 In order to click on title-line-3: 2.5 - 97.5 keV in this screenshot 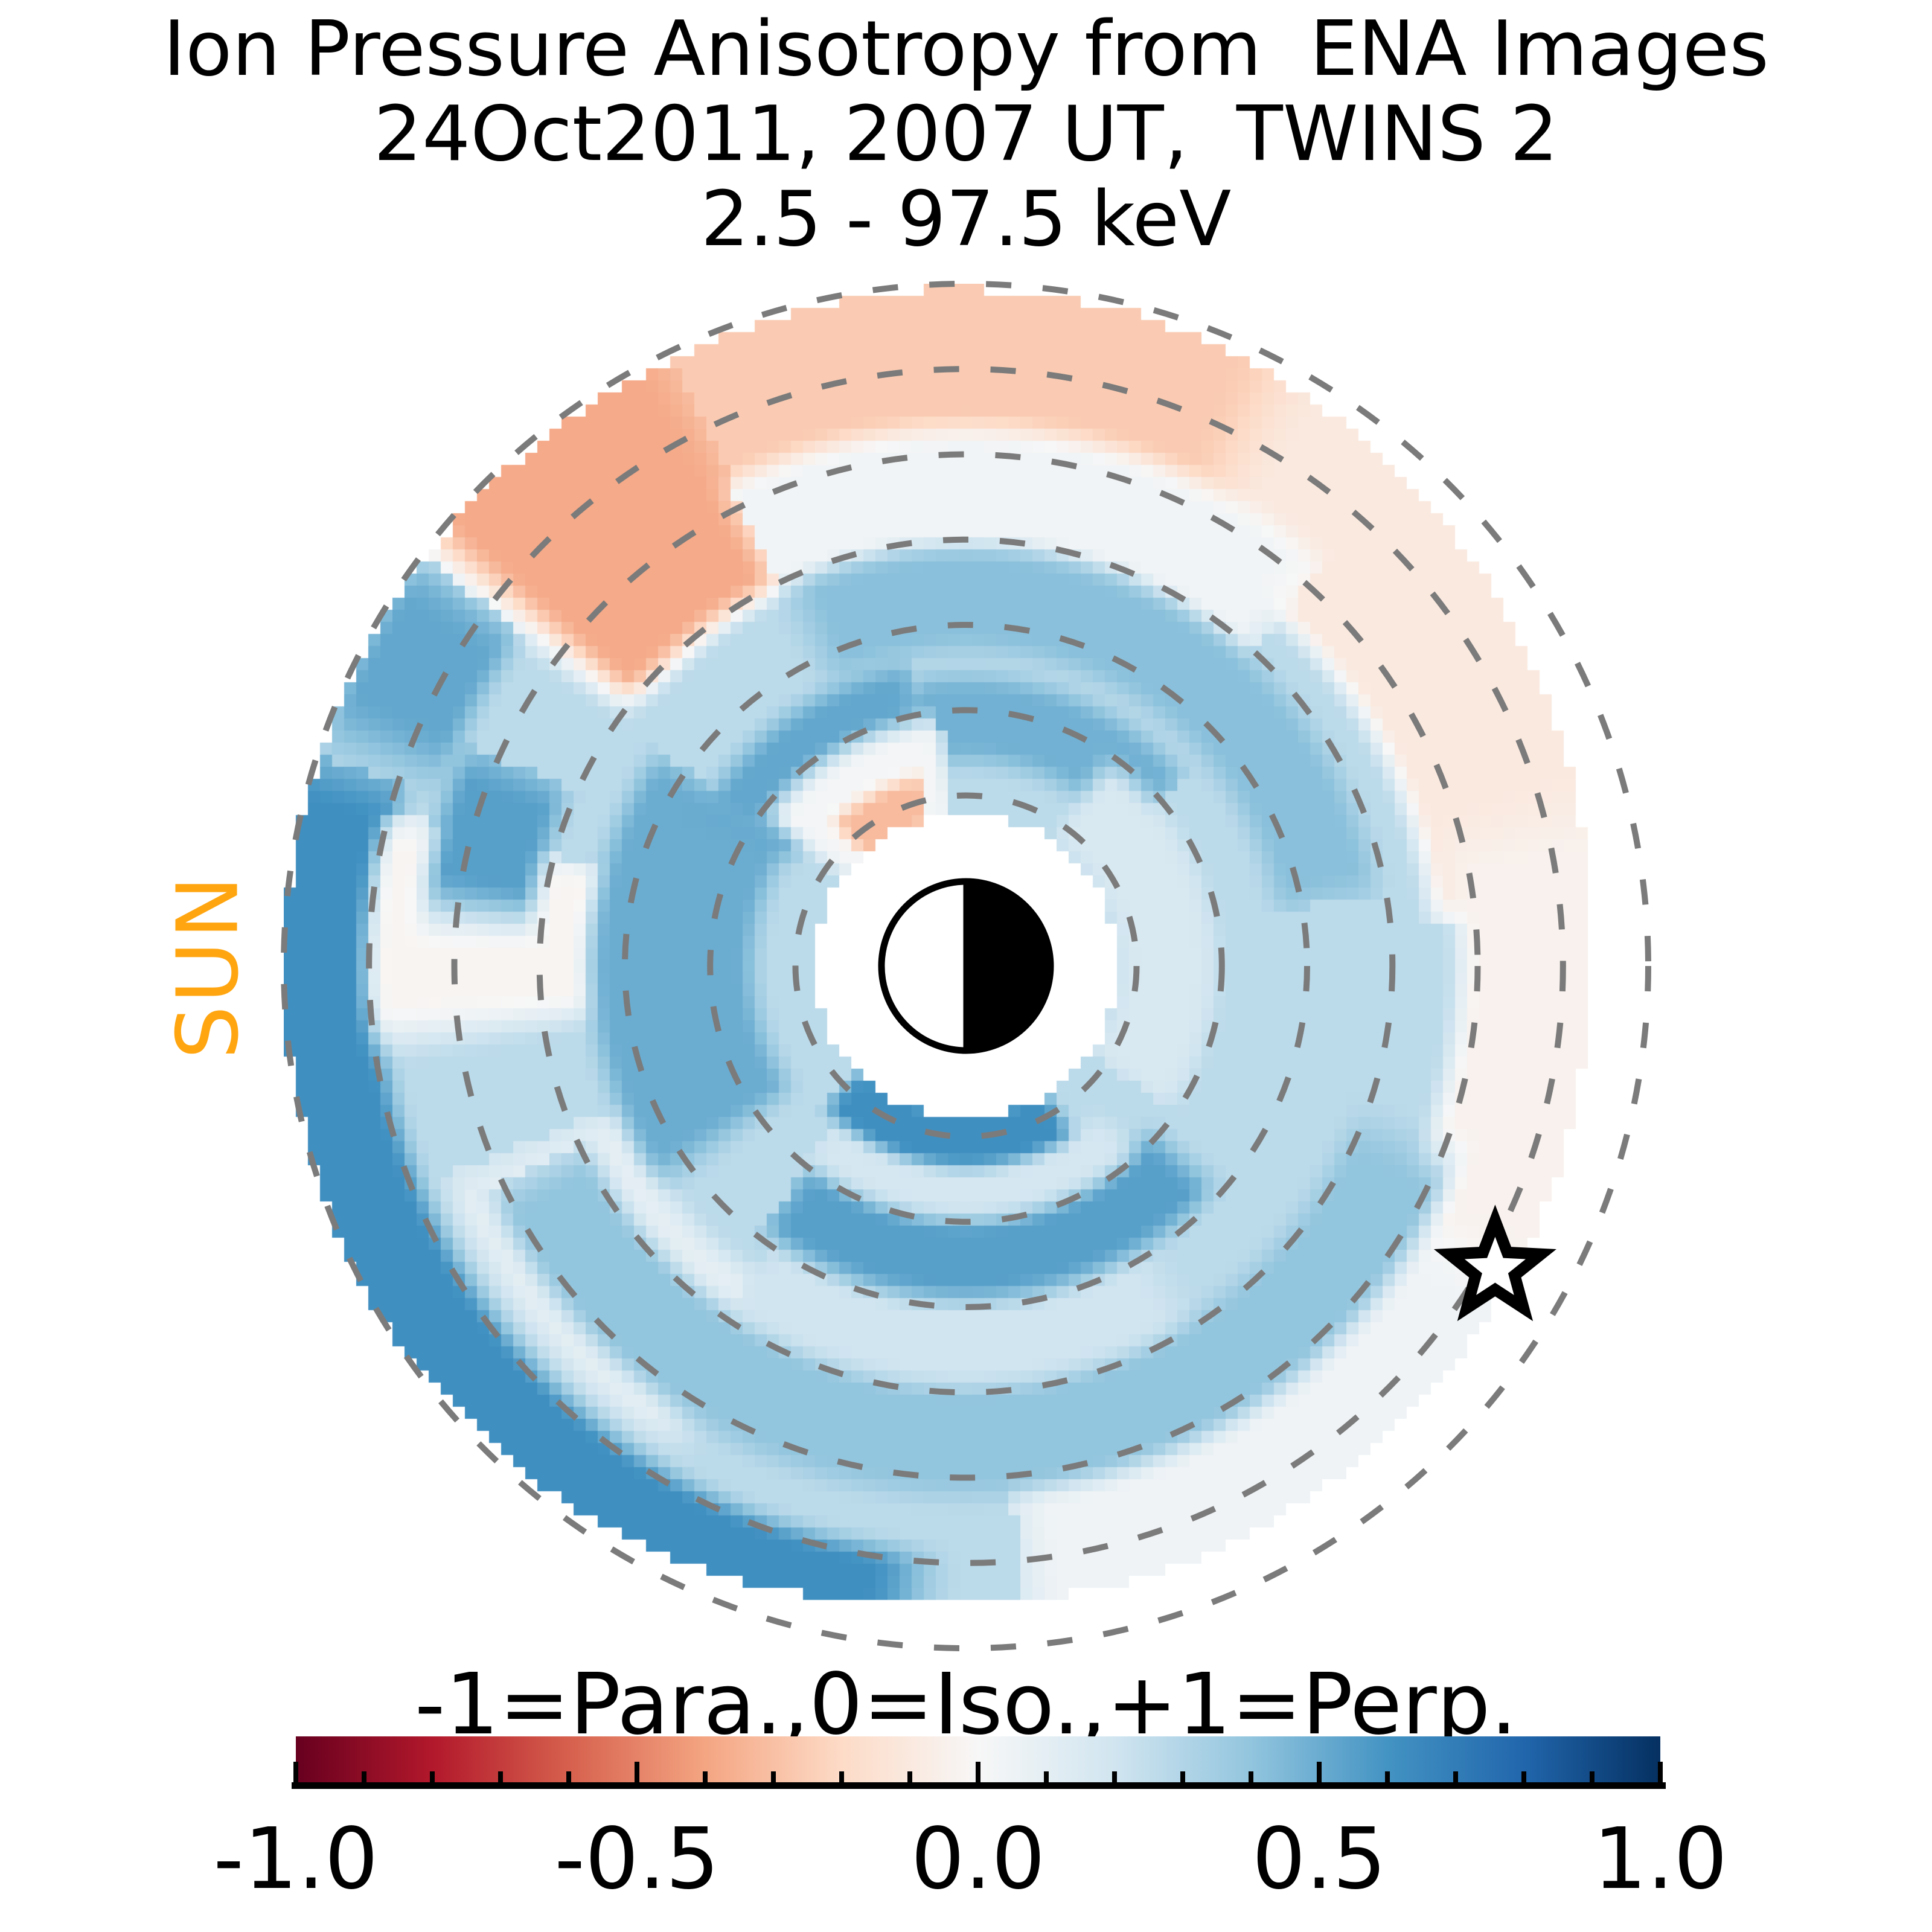, I will do `click(966, 219)`.